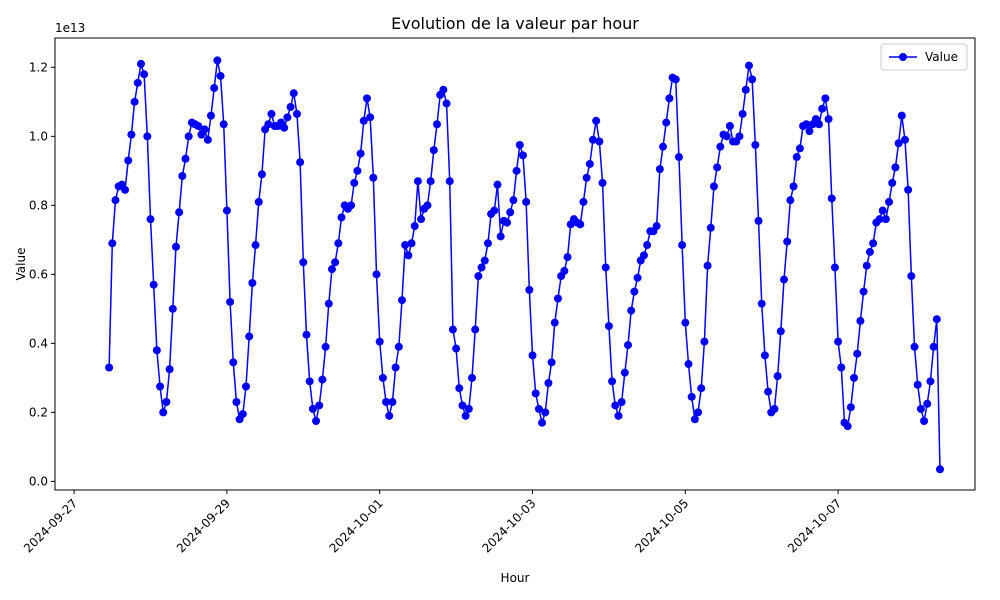 The height and width of the screenshot is (600, 1000). I want to click on y-tick-label: 0.4, so click(38, 343).